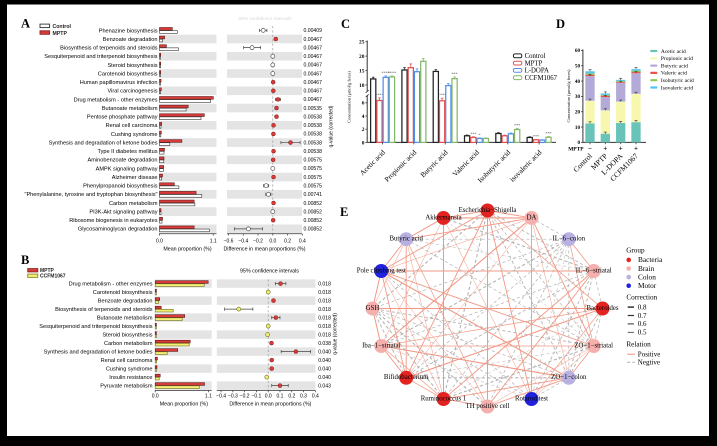 This screenshot has height=446, width=717. What do you see at coordinates (443, 217) in the screenshot?
I see `svg-text: Akkermansia` at bounding box center [443, 217].